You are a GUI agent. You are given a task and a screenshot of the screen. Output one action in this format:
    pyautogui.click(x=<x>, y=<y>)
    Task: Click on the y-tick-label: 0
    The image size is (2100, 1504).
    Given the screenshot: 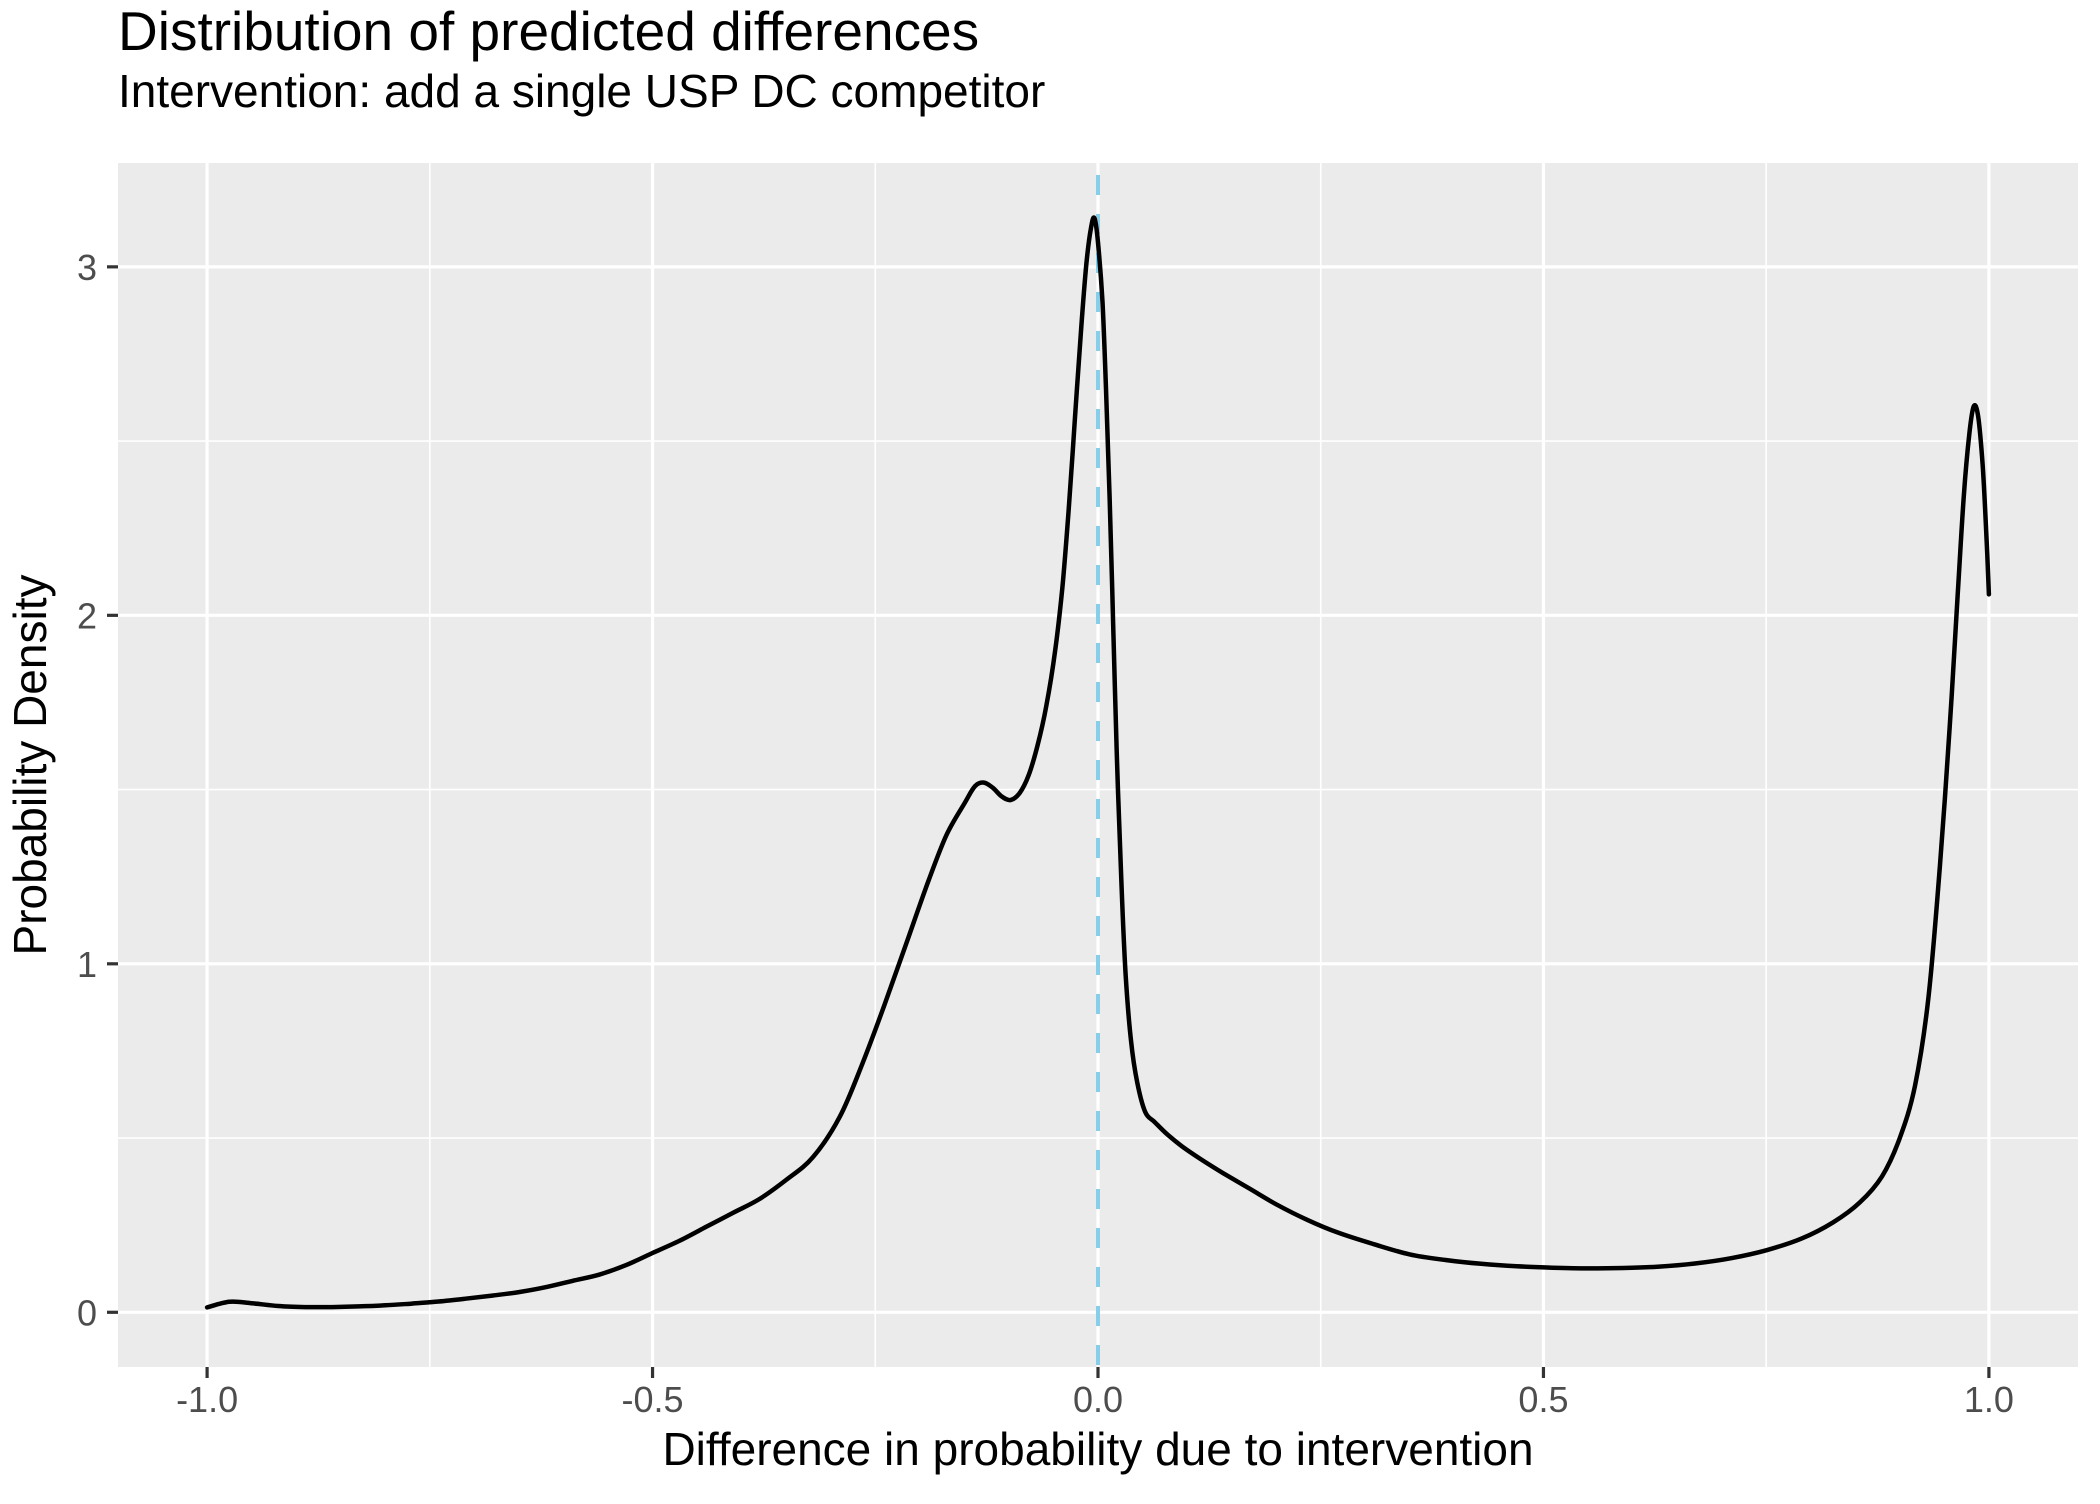 What is the action you would take?
    pyautogui.click(x=87, y=1312)
    